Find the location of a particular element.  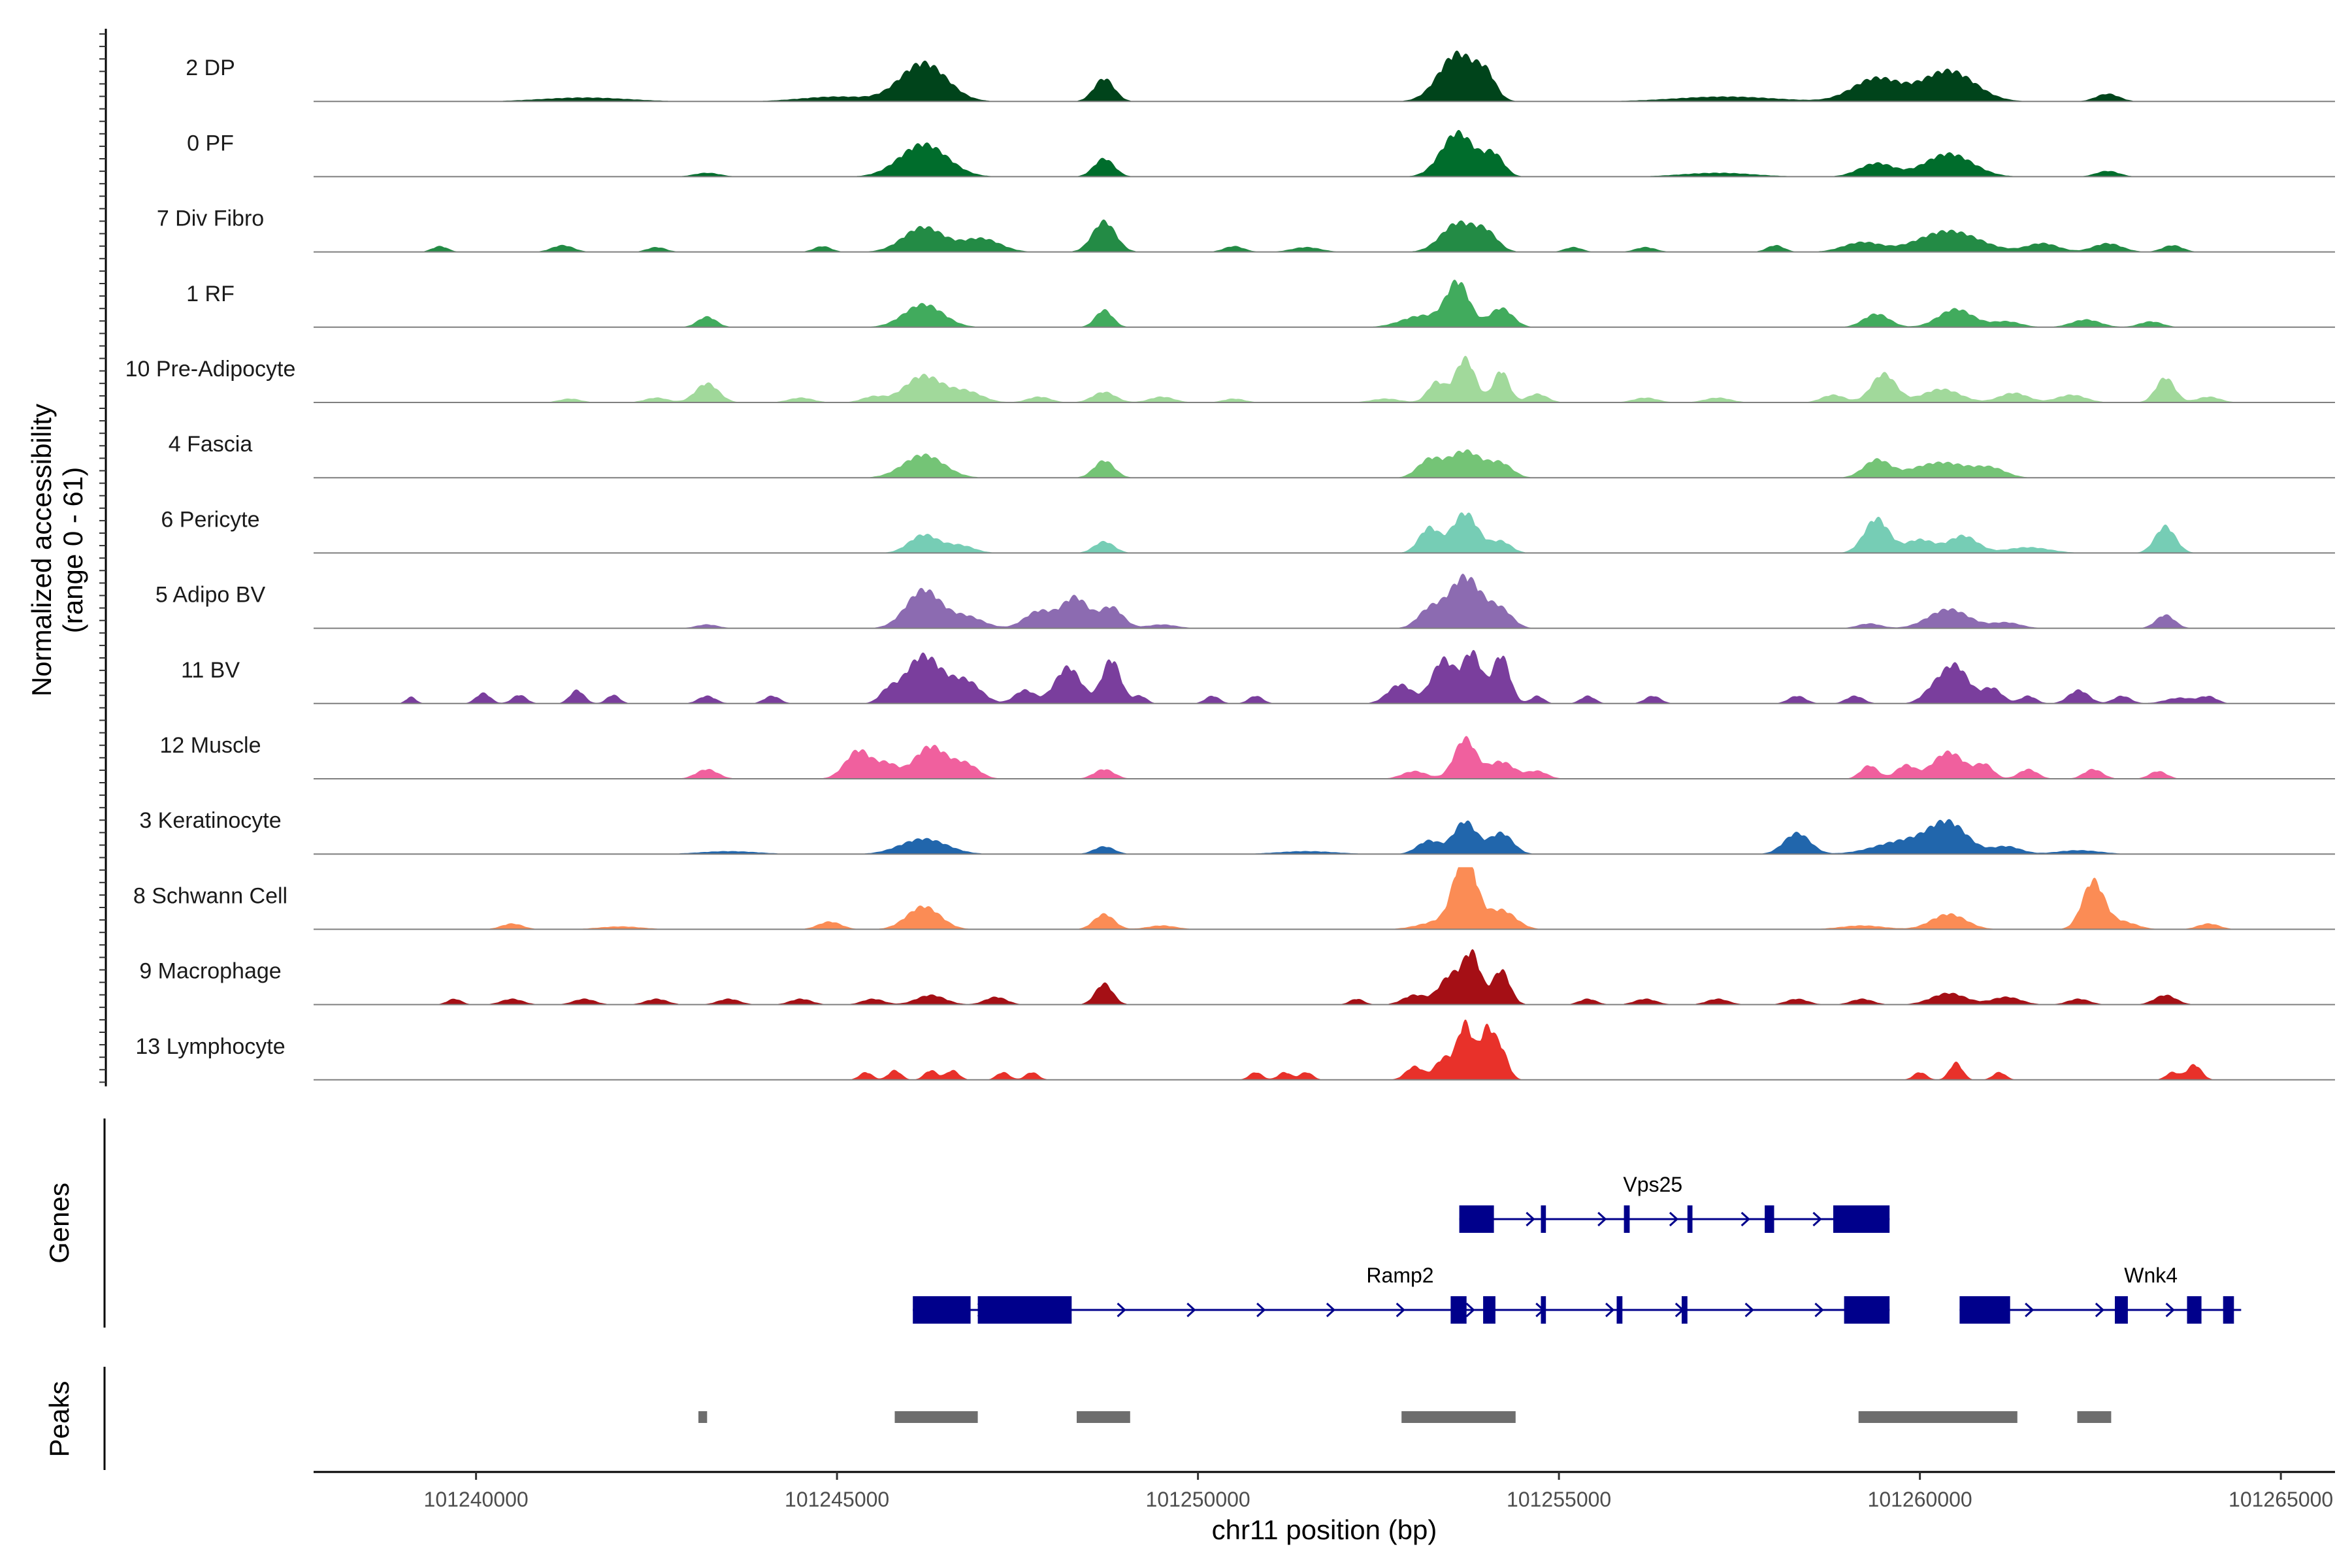

track-3-keratinocyte: 3 Keratinocyte is located at coordinates (1237, 831).